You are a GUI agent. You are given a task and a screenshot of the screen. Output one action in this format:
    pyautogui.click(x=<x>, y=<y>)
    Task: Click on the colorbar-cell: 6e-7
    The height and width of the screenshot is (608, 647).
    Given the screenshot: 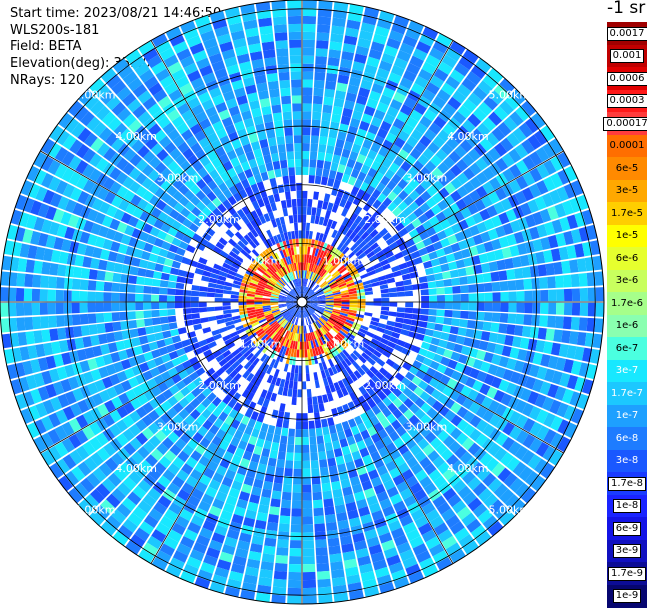 What is the action you would take?
    pyautogui.click(x=627, y=348)
    